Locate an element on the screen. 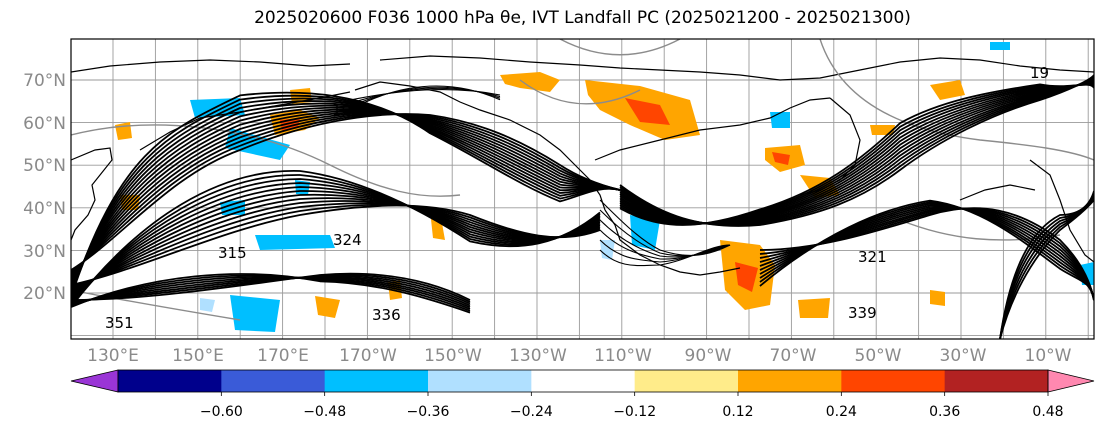  longitude-label: 130°E is located at coordinates (113, 356).